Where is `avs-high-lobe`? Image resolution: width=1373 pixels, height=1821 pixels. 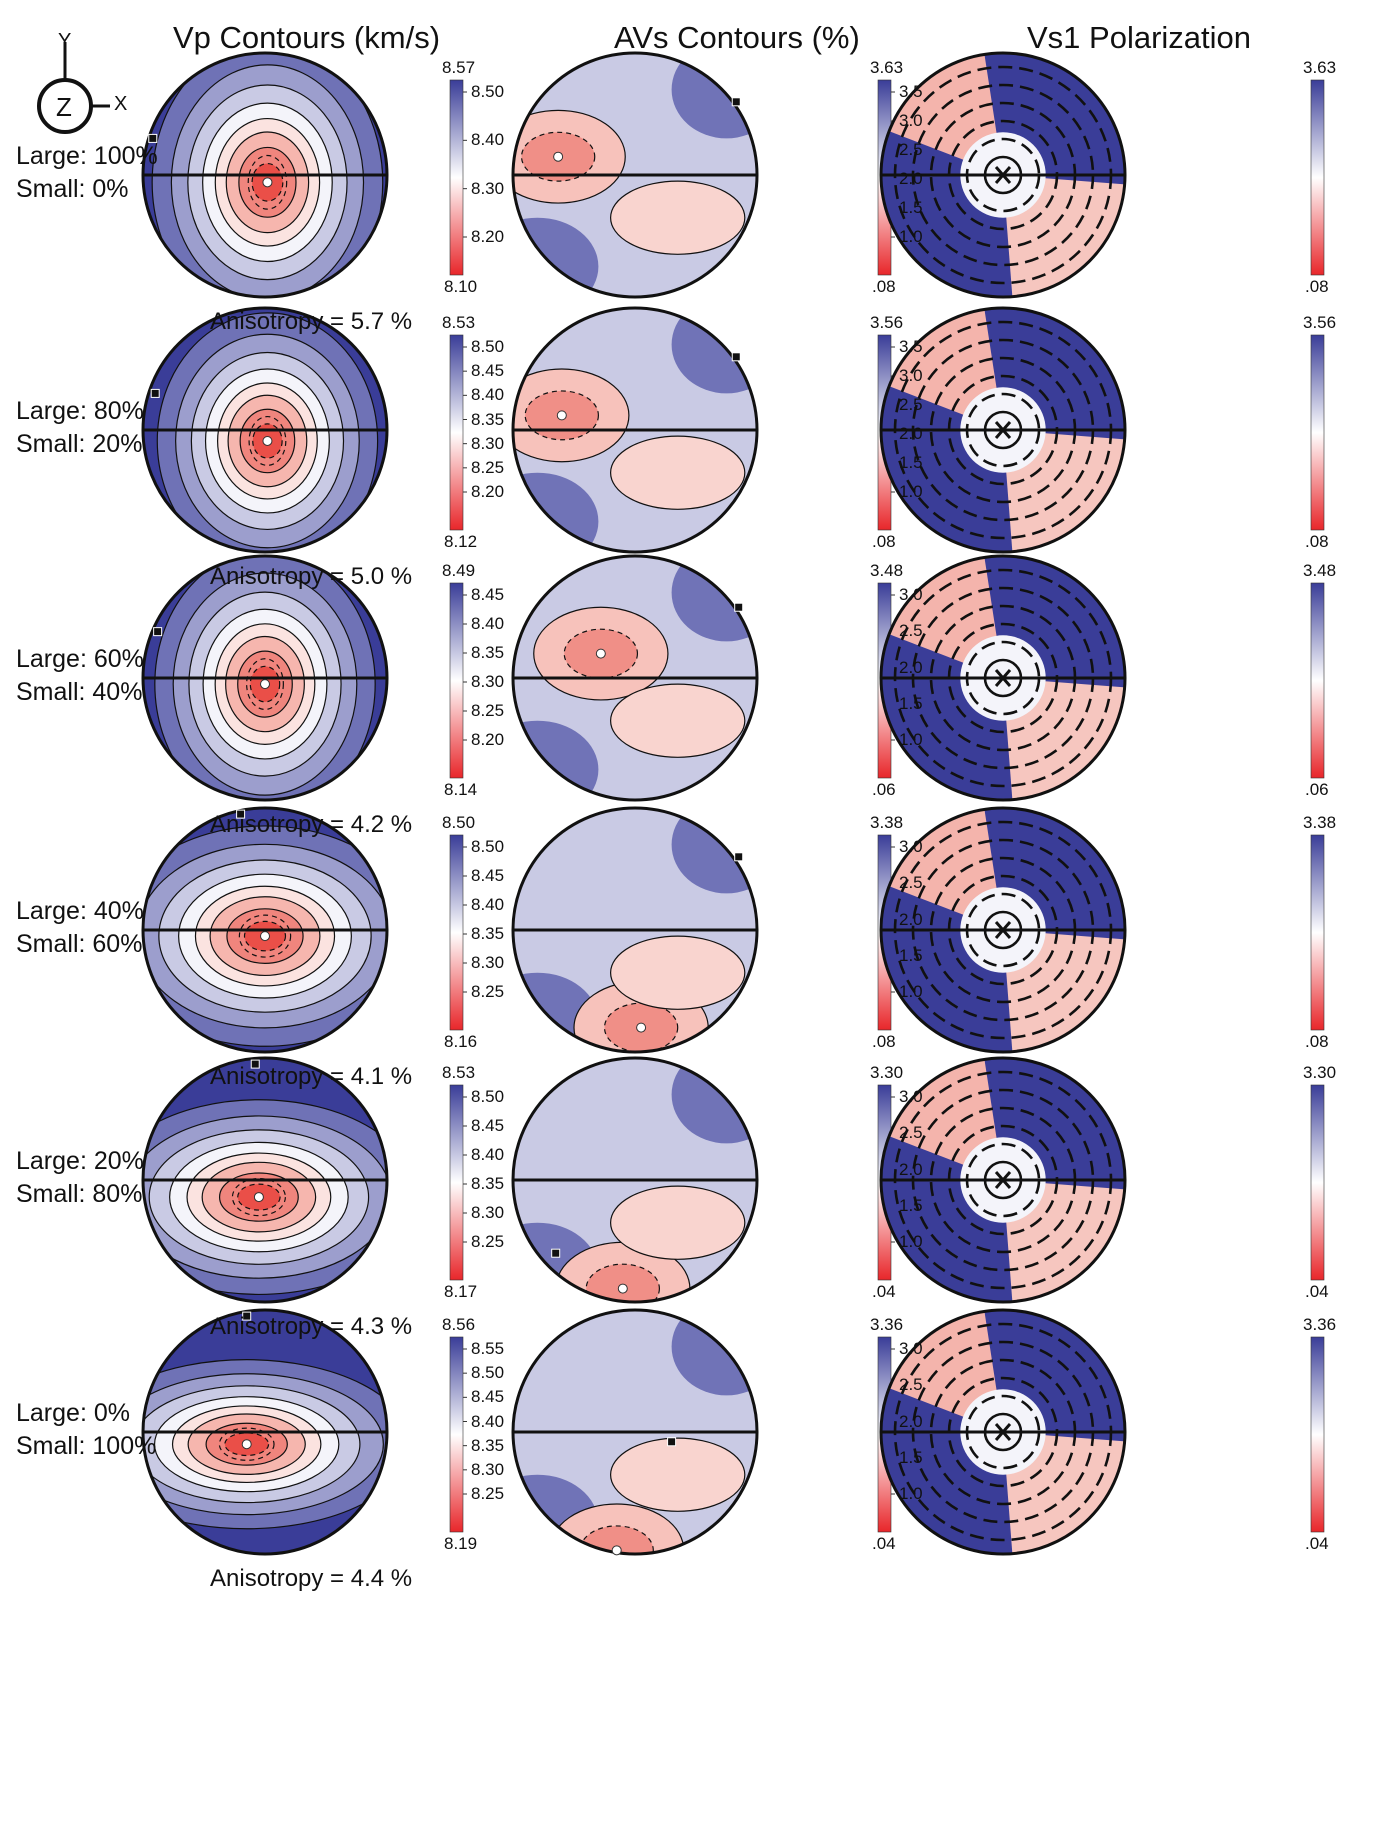 avs-high-lobe is located at coordinates (714, 1353).